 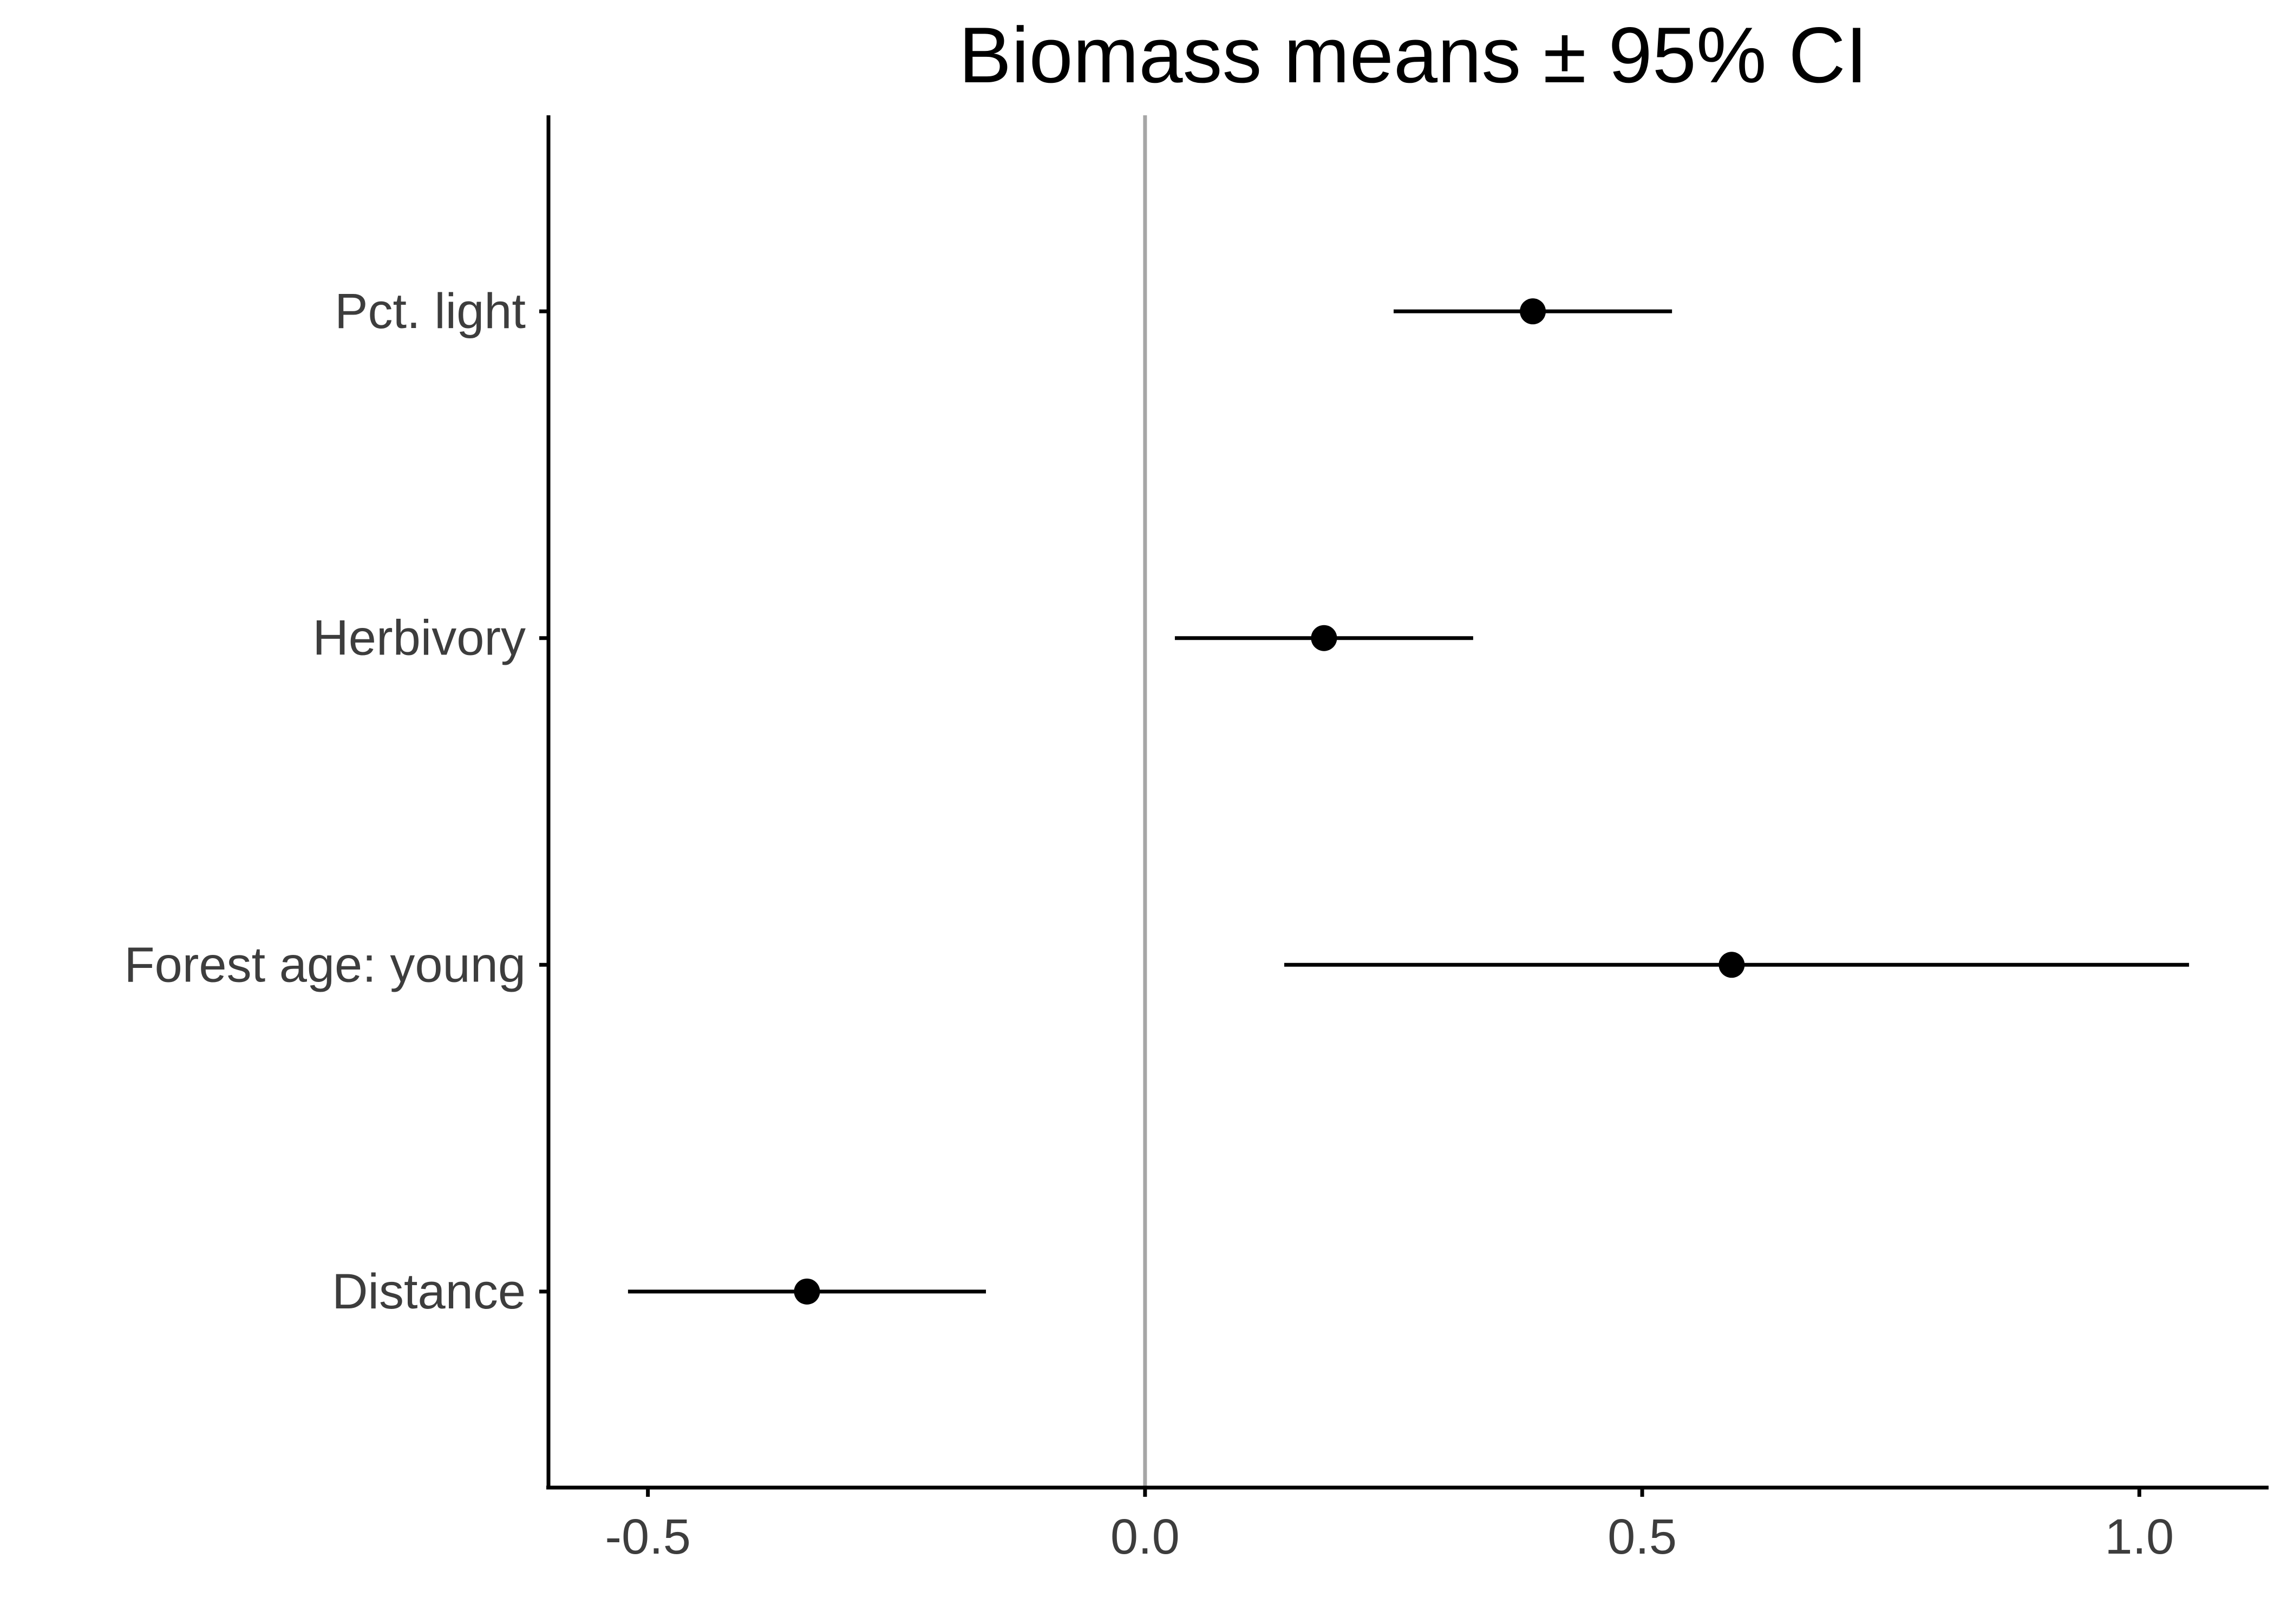 What do you see at coordinates (1145, 1536) in the screenshot?
I see `x-tick-label-1: 0.0` at bounding box center [1145, 1536].